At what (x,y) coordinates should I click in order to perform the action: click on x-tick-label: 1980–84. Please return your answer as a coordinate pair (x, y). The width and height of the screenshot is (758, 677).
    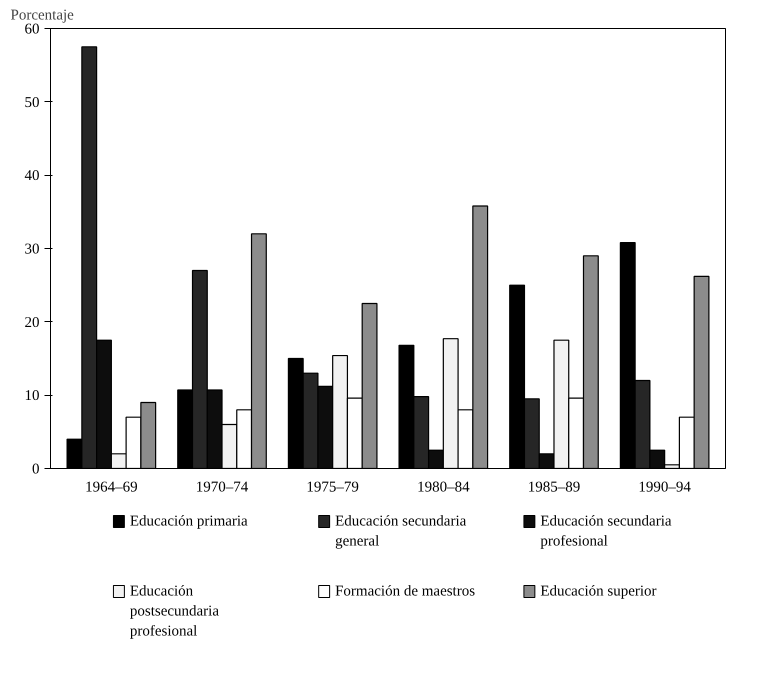
    Looking at the image, I should click on (443, 488).